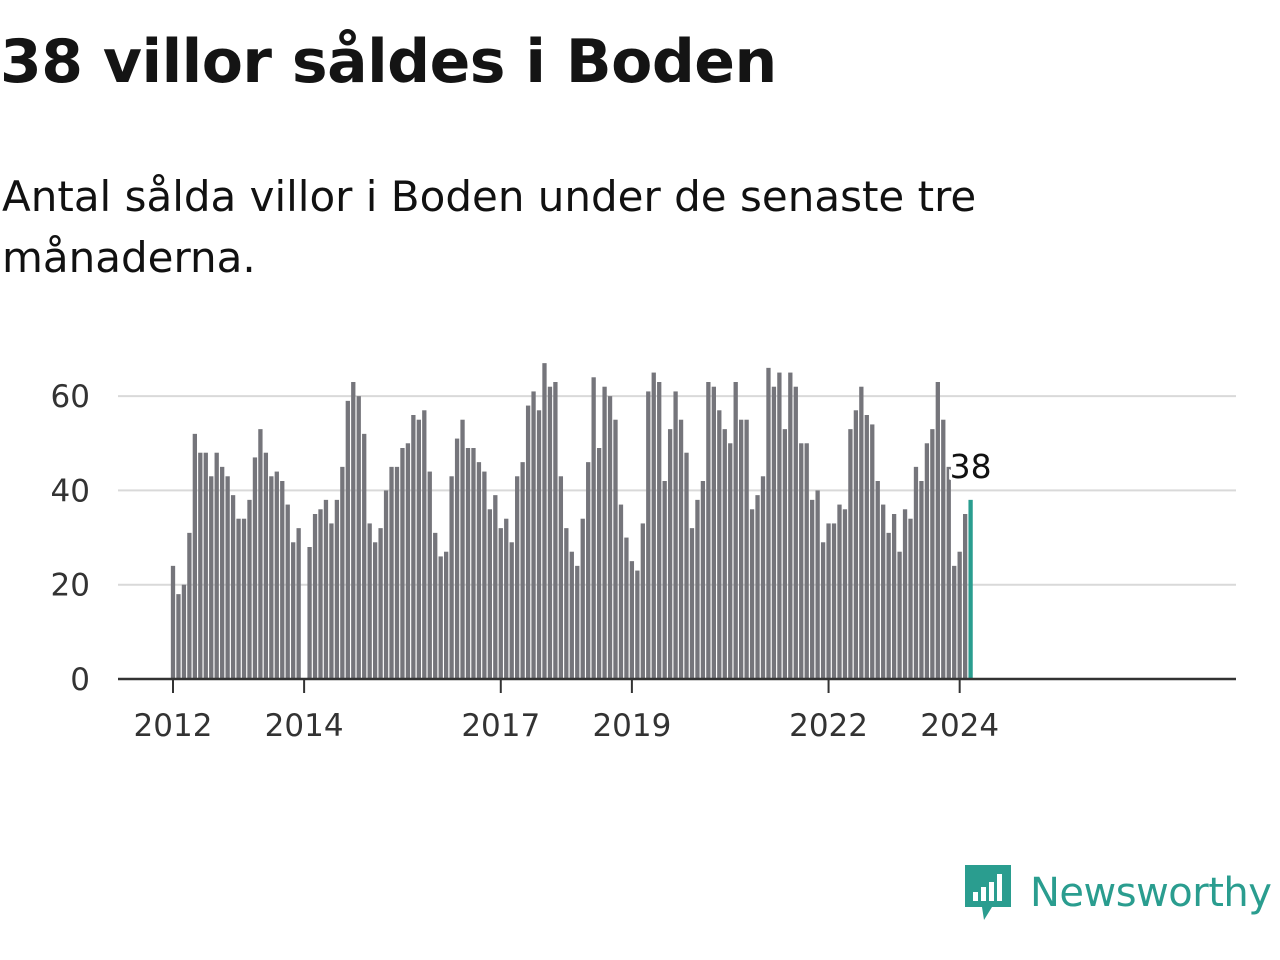  Describe the element at coordinates (1151, 893) in the screenshot. I see `brand-name: Newsworthy` at that location.